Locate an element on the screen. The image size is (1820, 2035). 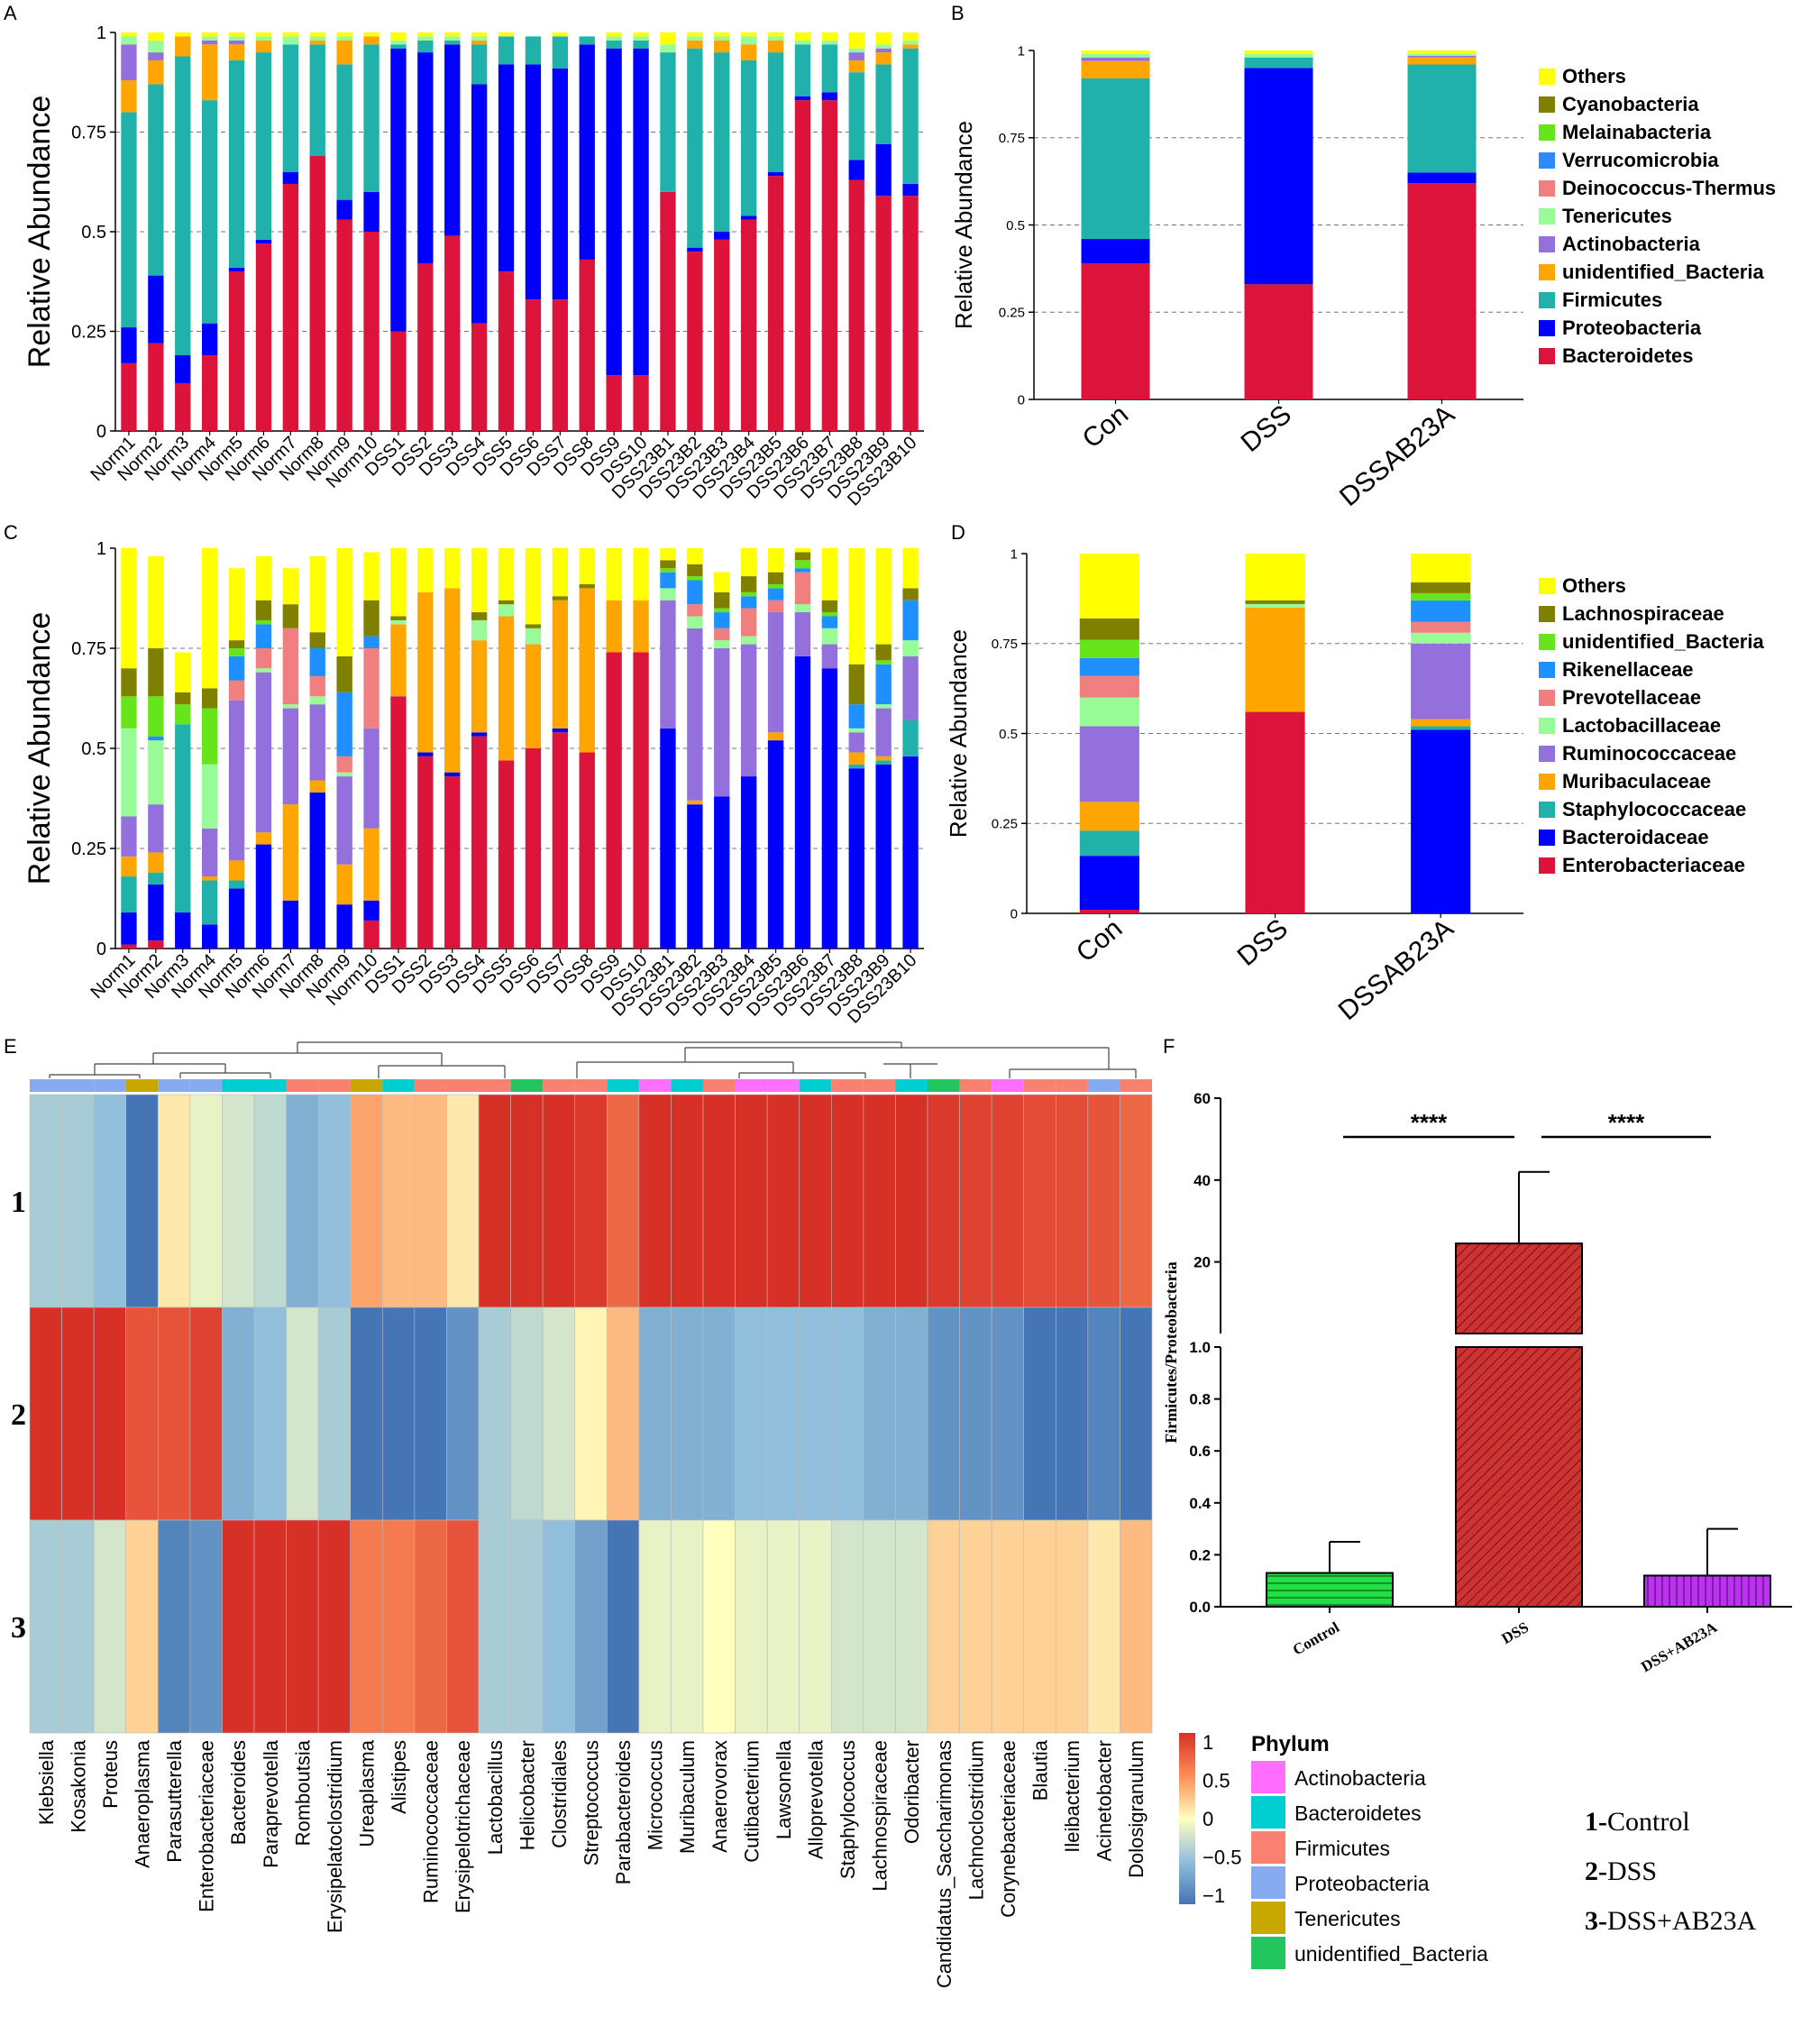
bar-segment-ruminococcaceae-norm5 is located at coordinates (236, 780).